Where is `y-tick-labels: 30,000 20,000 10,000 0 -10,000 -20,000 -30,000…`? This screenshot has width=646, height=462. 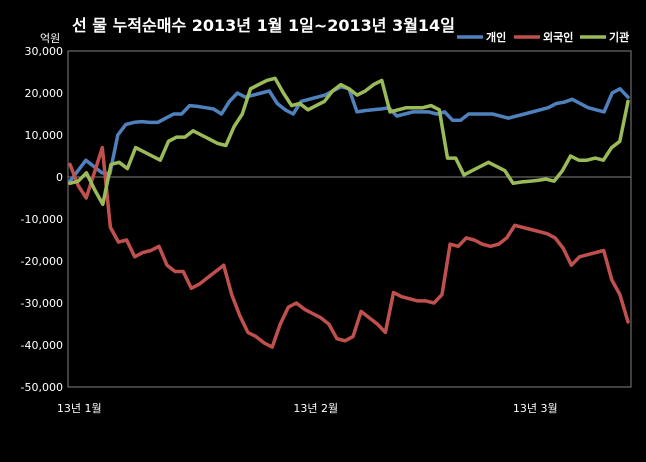 y-tick-labels: 30,000 20,000 10,000 0 -10,000 -20,000 -30,000… is located at coordinates (42, 219).